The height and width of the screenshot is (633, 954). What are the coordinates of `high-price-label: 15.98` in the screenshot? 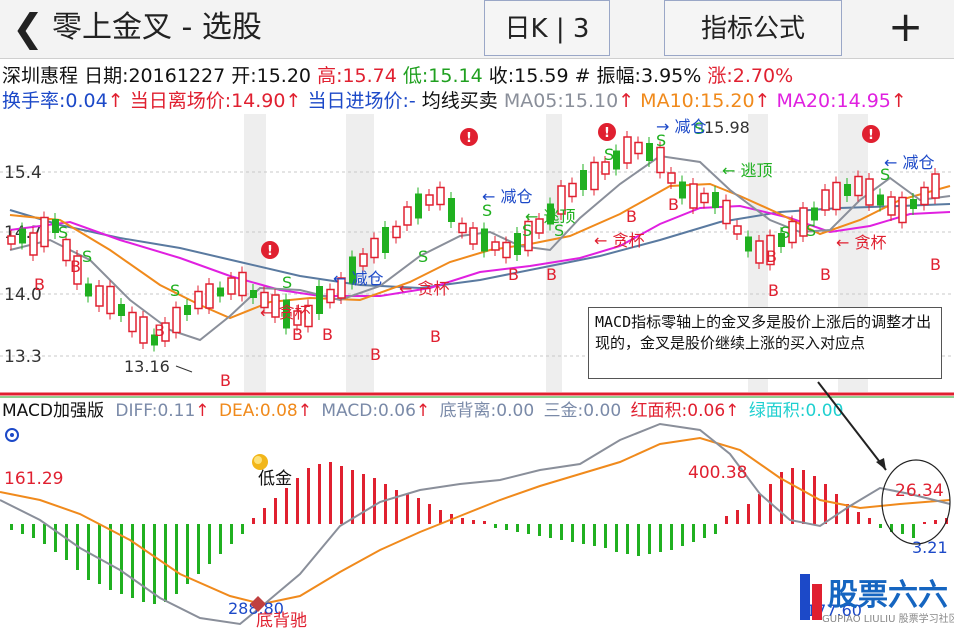 It's located at (727, 127).